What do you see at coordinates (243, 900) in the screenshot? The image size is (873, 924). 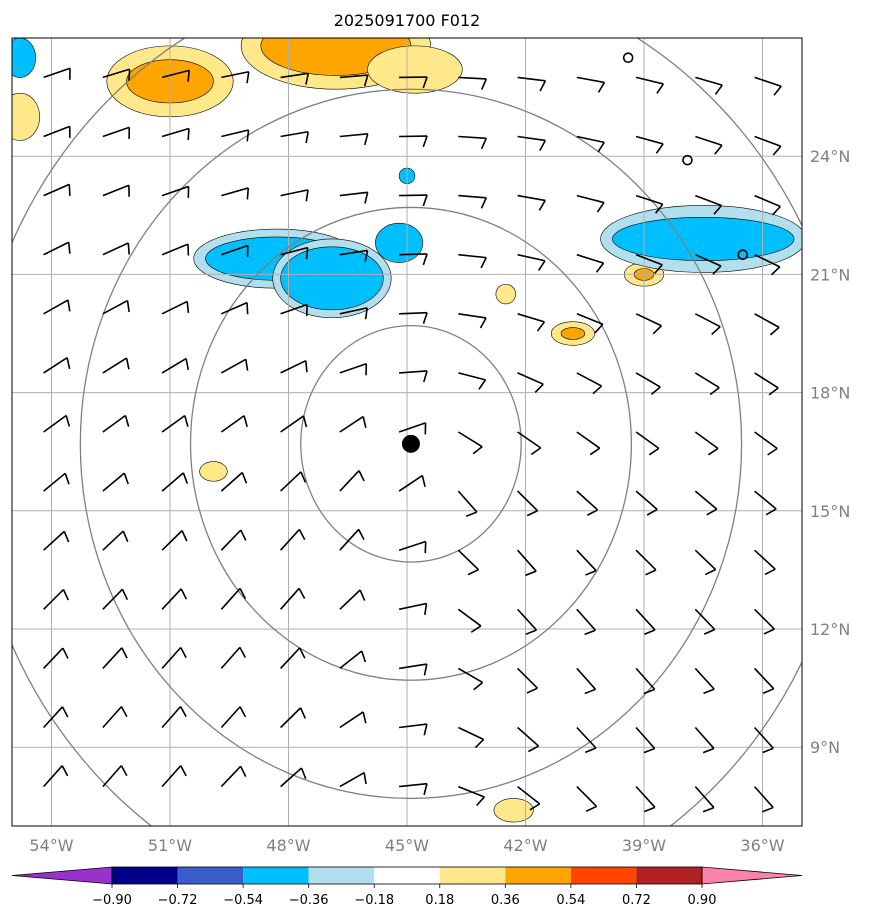 I see `colorbar-tick-label: −0.54` at bounding box center [243, 900].